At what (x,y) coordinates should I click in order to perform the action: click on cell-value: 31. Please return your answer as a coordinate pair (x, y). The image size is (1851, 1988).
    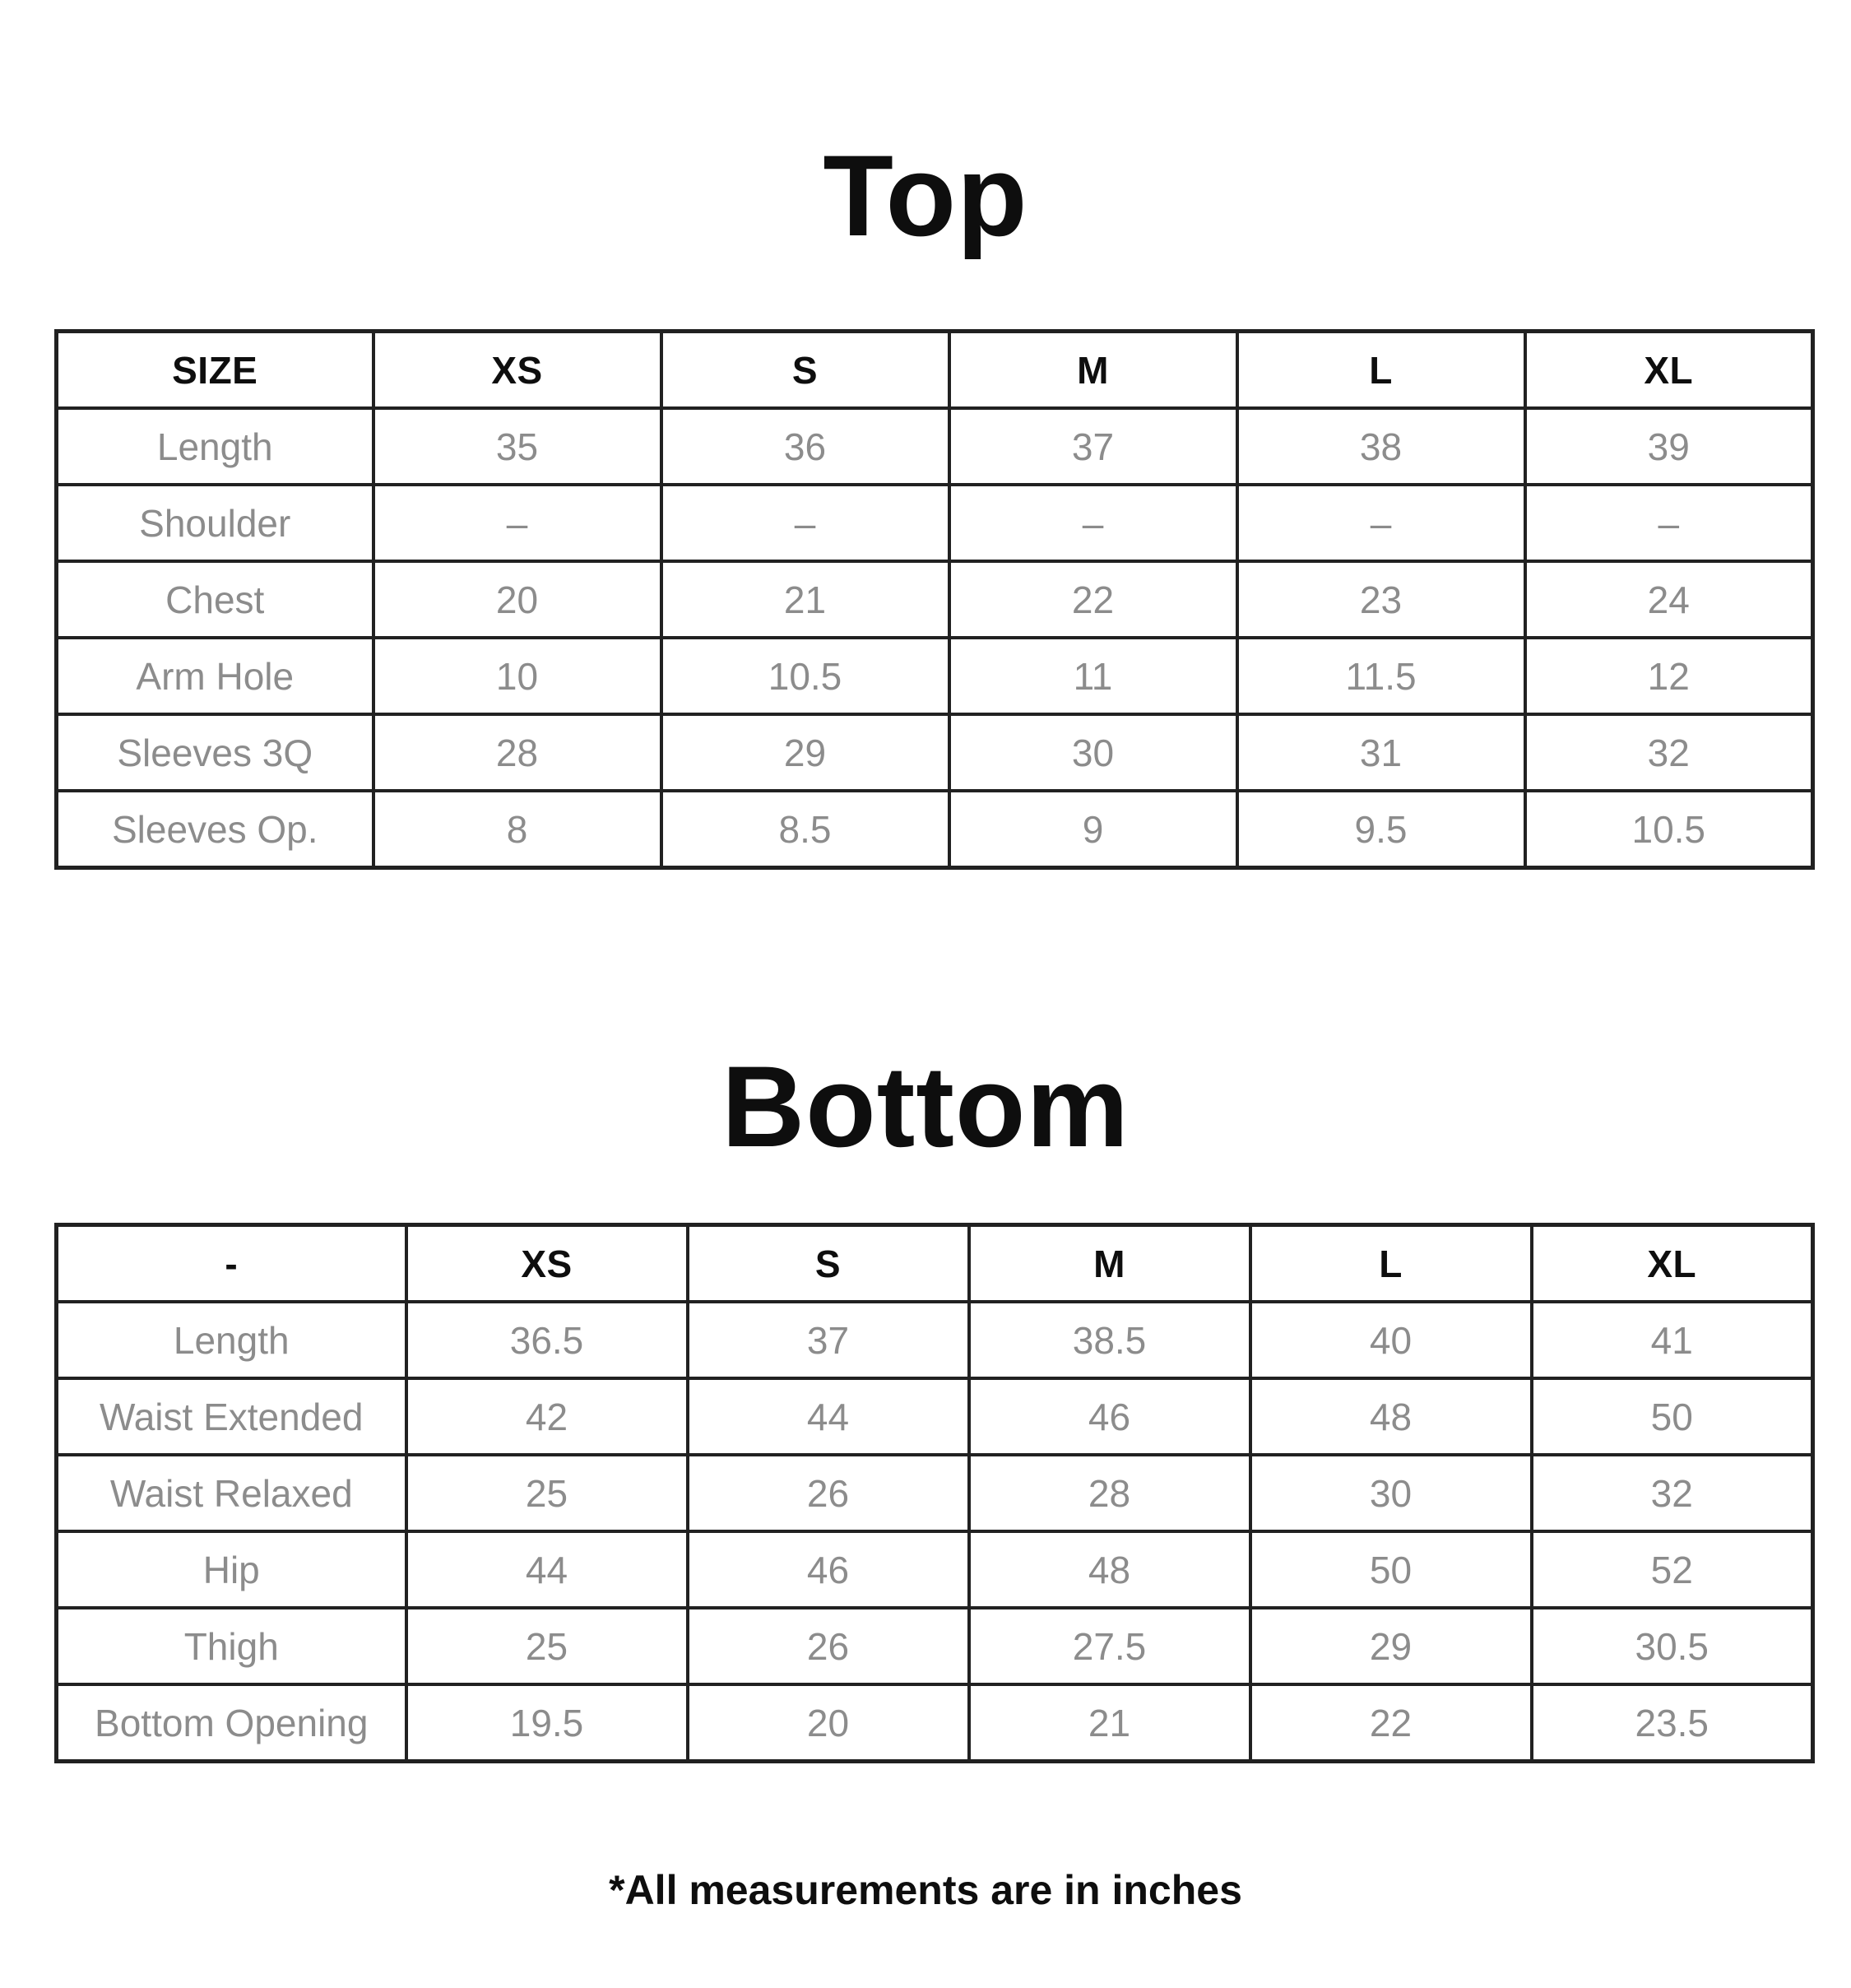
    Looking at the image, I should click on (1381, 752).